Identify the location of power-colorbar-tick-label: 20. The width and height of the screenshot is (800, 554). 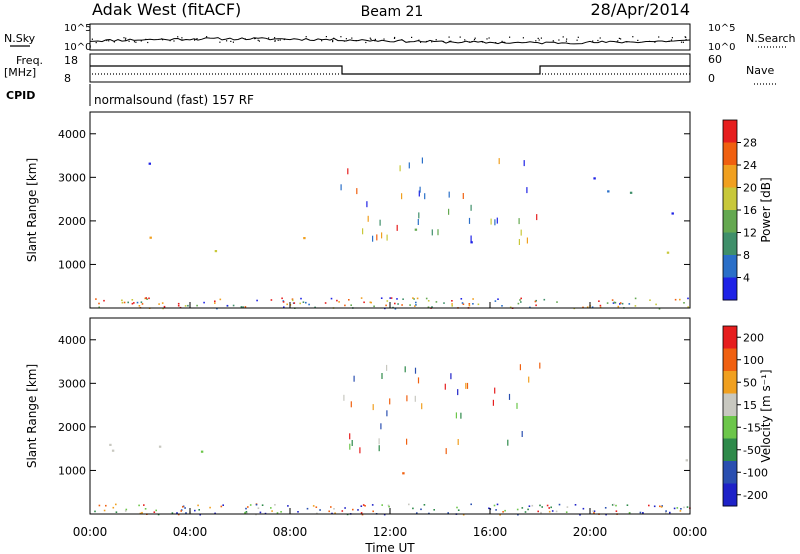
(750, 188).